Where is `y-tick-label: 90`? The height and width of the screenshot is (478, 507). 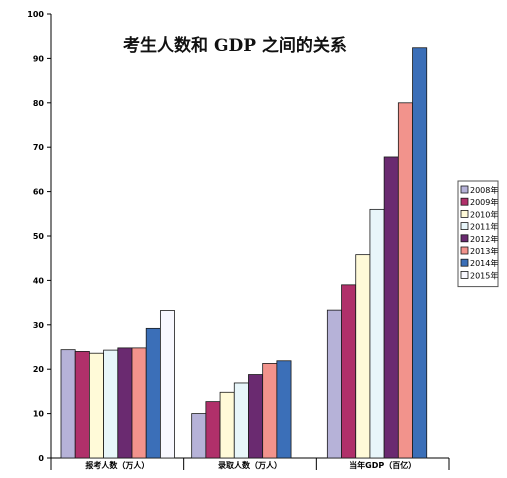
y-tick-label: 90 is located at coordinates (39, 58).